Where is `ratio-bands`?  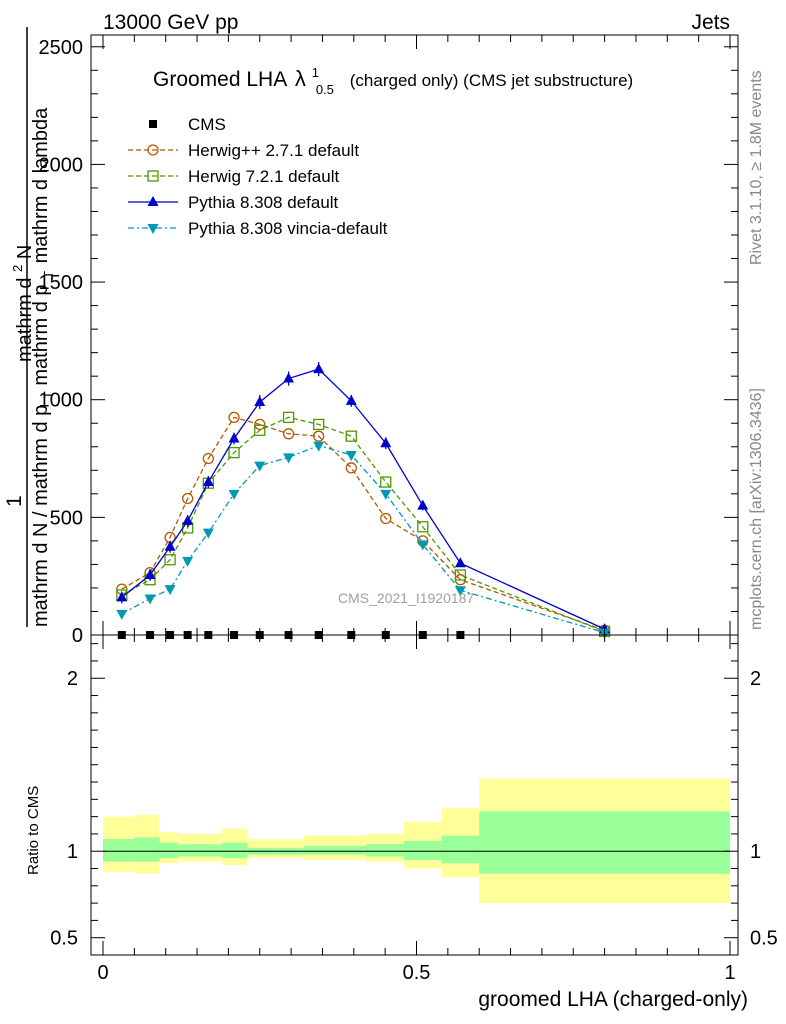
ratio-bands is located at coordinates (416, 841).